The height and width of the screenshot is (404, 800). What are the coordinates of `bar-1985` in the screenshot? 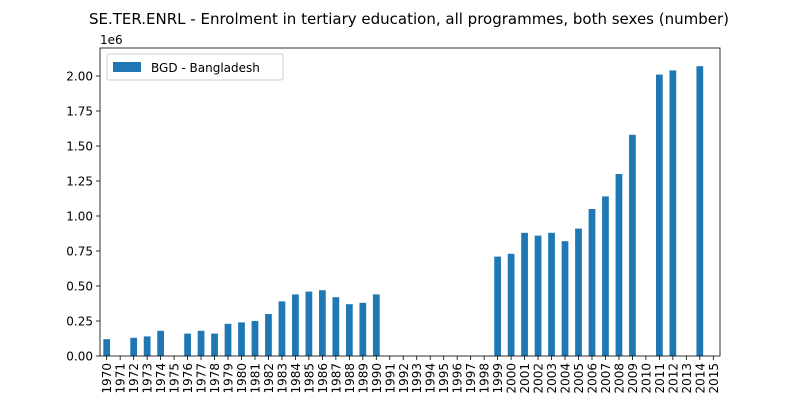 It's located at (309, 323).